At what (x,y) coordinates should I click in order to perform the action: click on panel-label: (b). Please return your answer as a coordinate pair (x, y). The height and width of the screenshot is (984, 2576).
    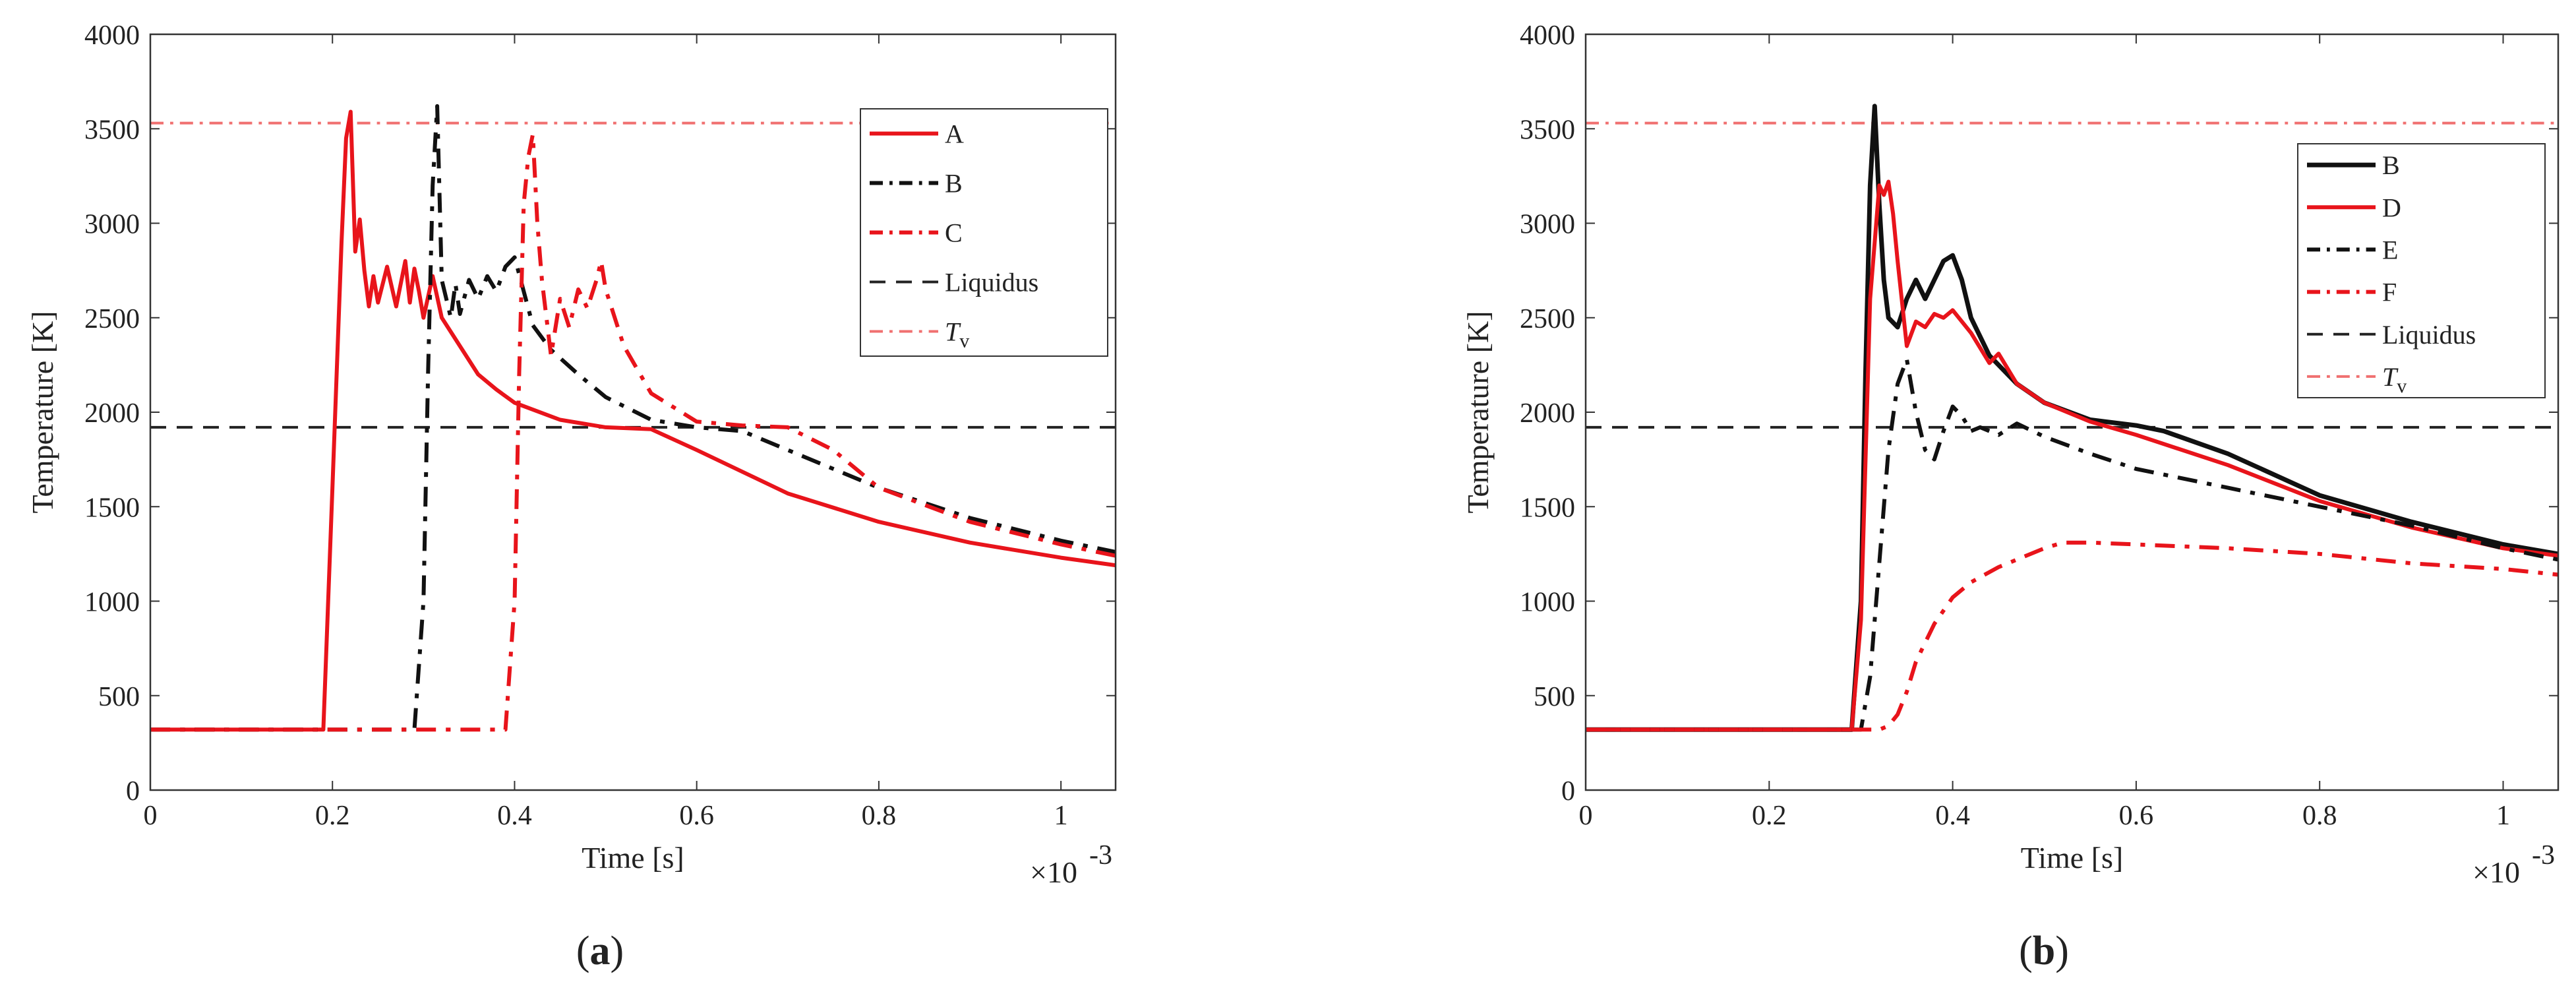
    Looking at the image, I should click on (2044, 951).